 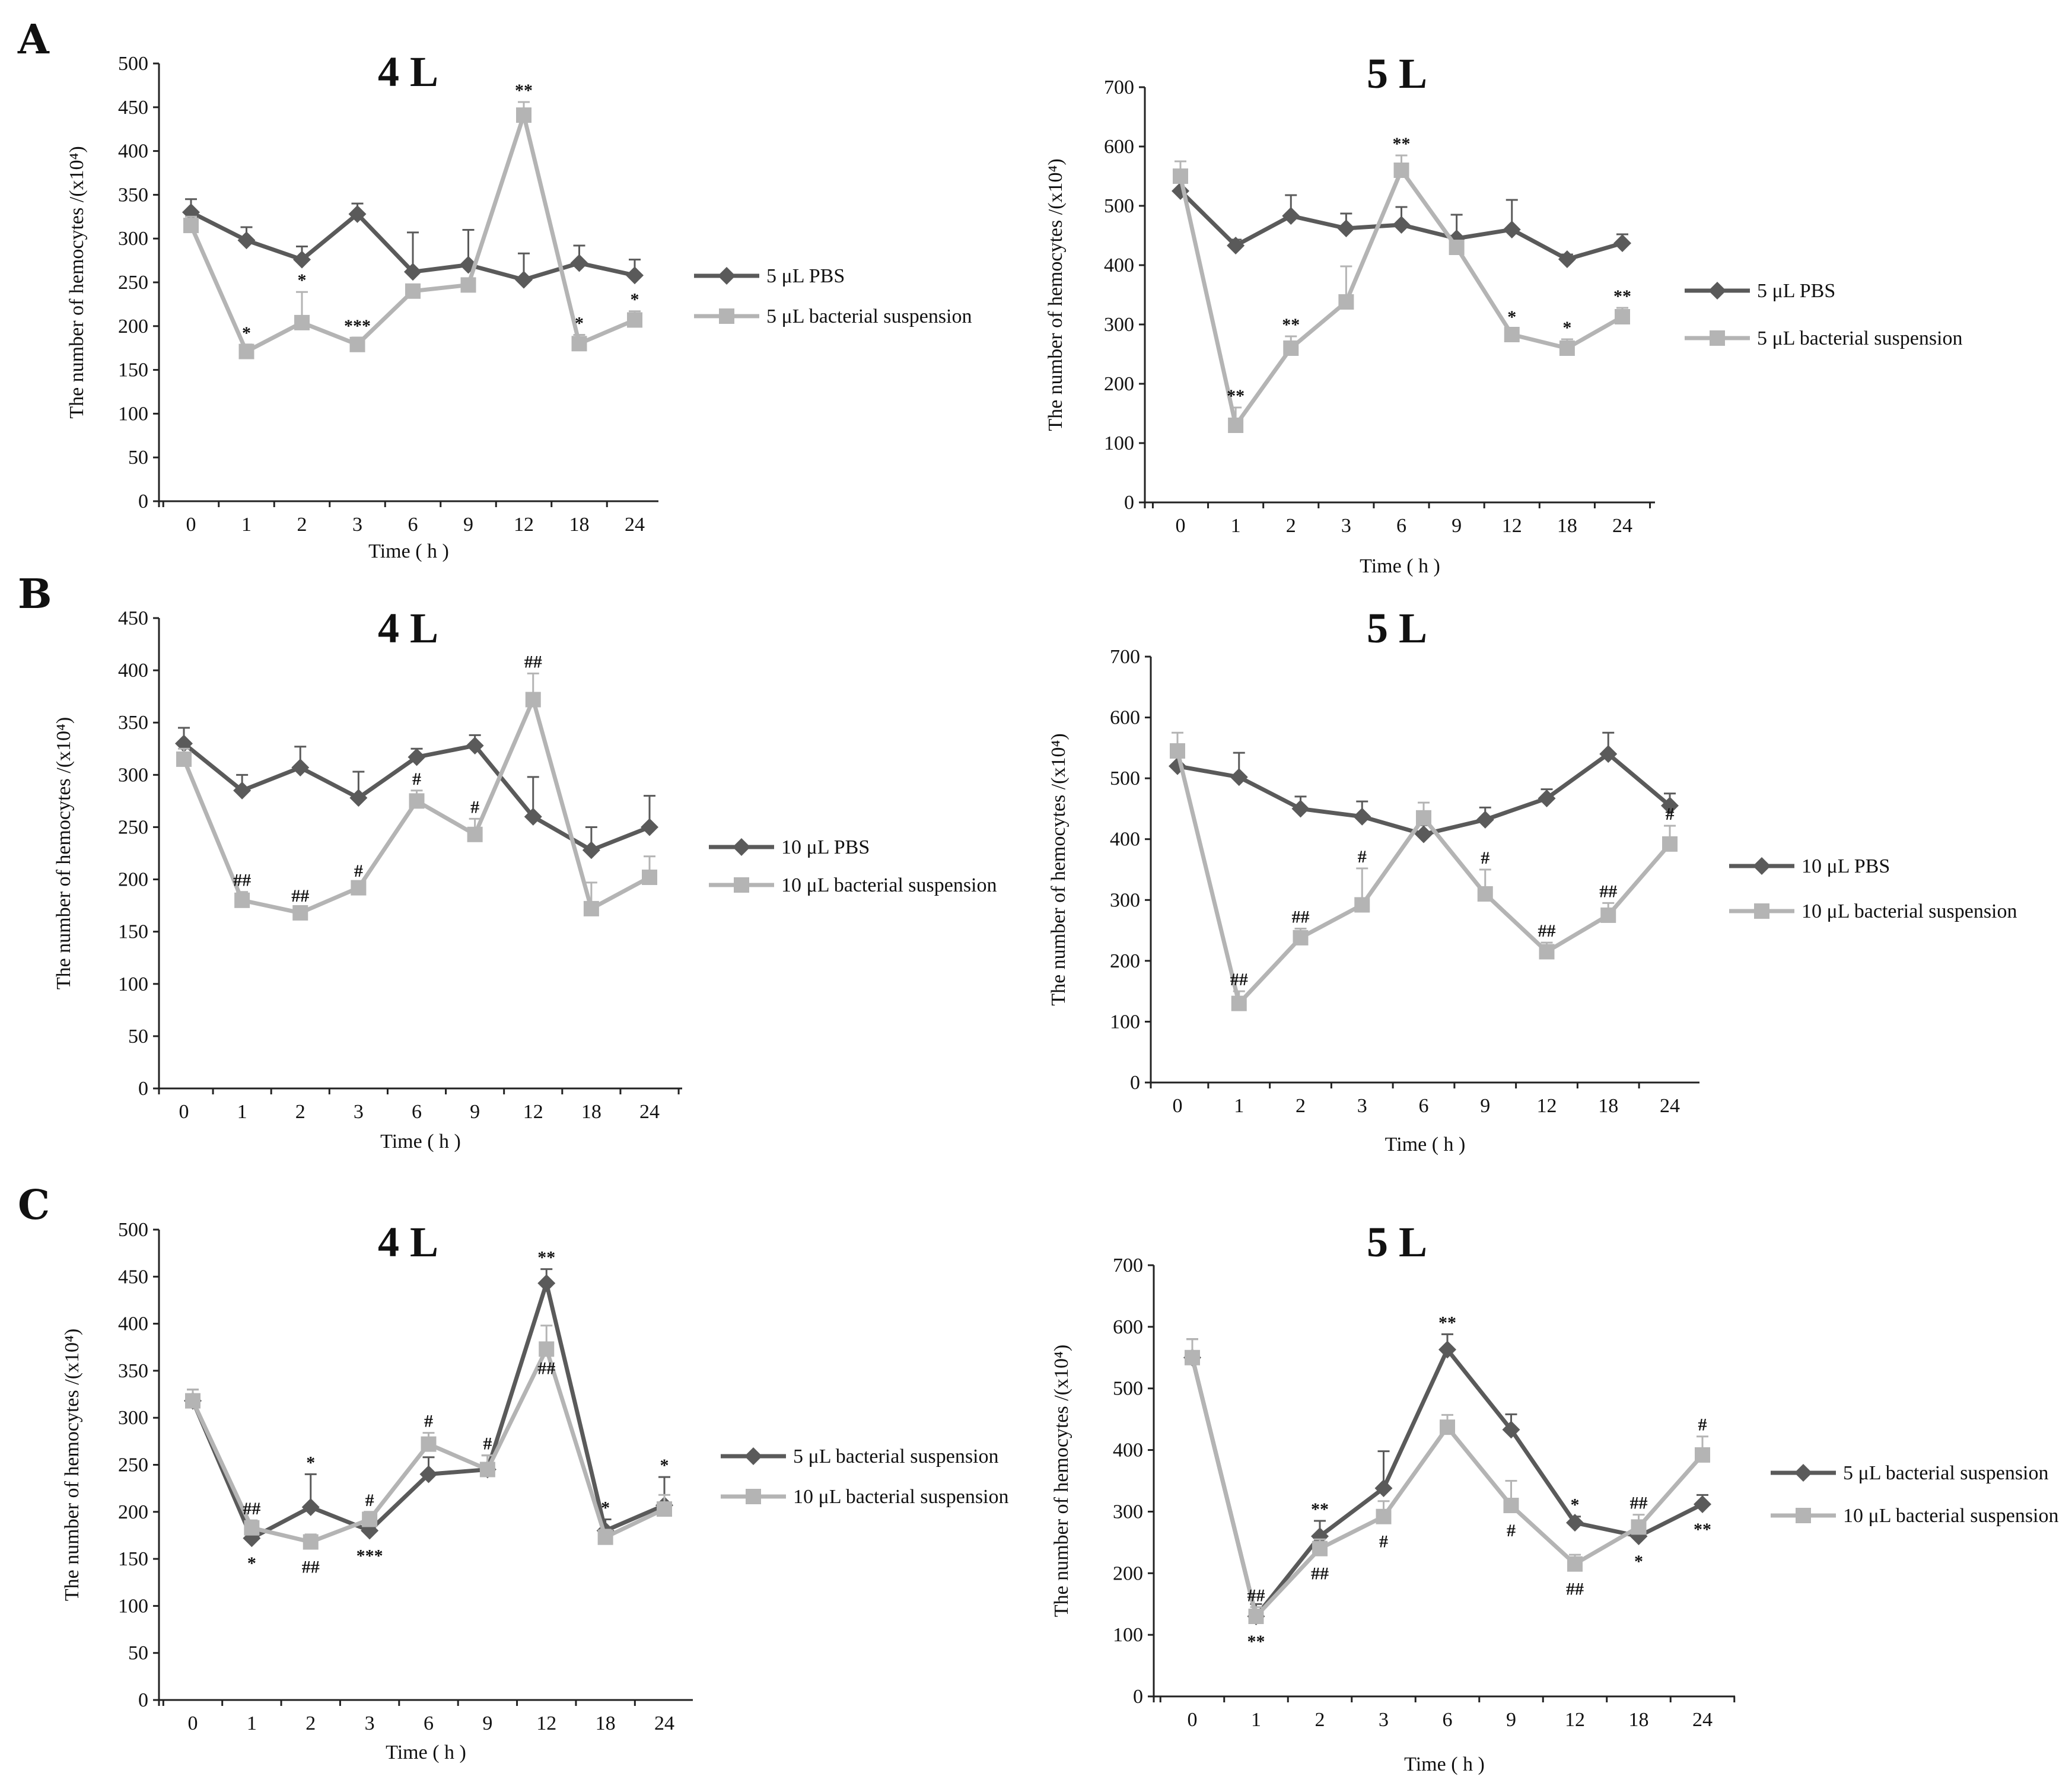 What do you see at coordinates (35, 594) in the screenshot?
I see `panel-letter-b: B` at bounding box center [35, 594].